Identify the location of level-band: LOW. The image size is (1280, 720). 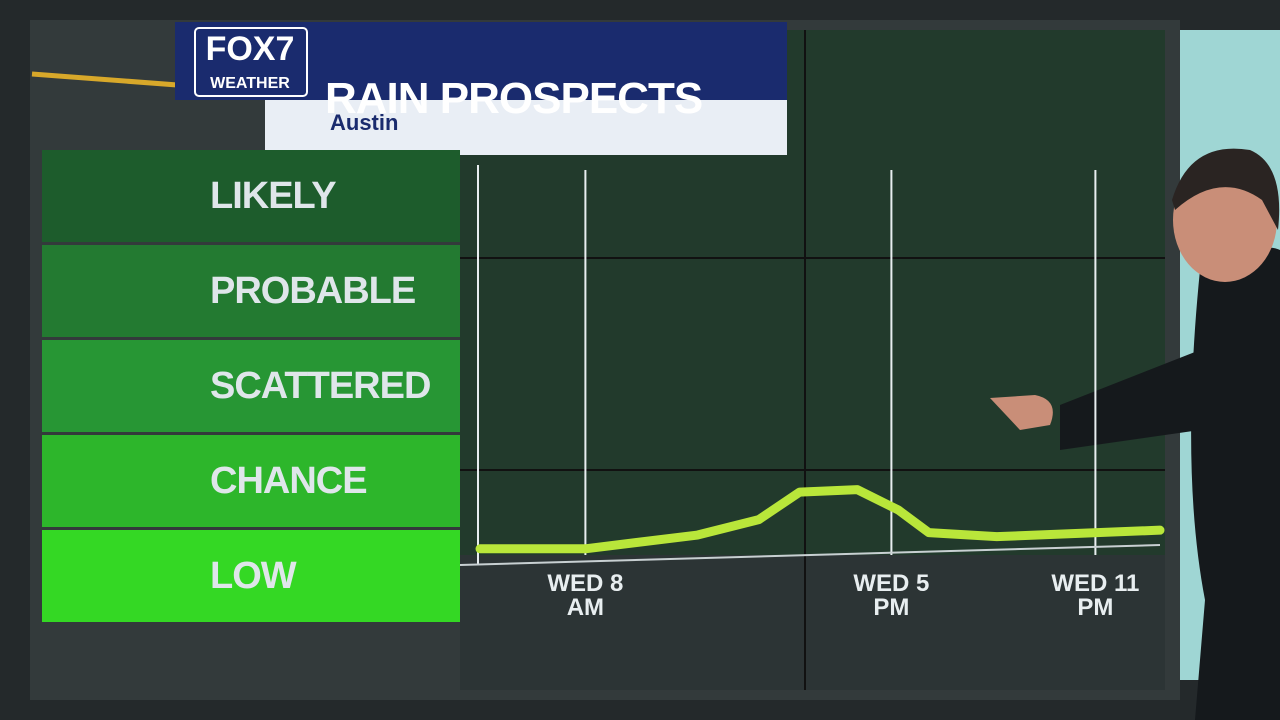
(251, 576).